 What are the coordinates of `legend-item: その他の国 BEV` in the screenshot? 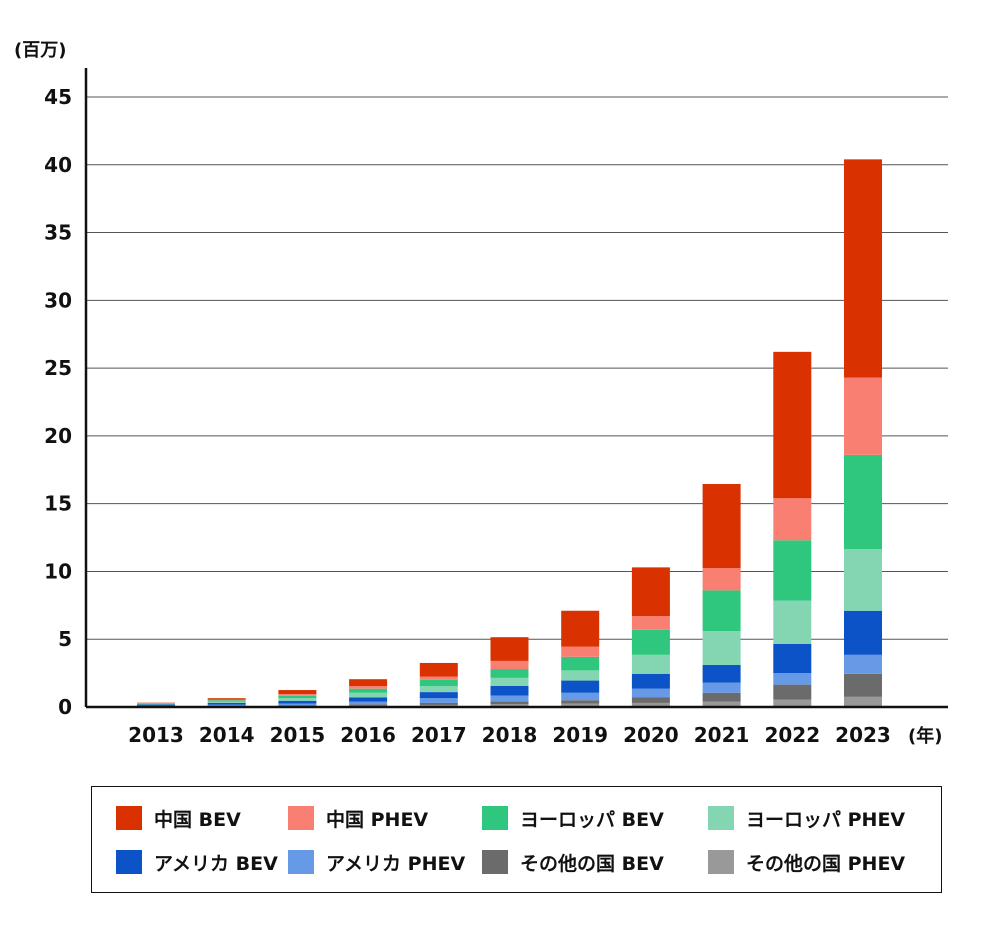 It's located at (573, 862).